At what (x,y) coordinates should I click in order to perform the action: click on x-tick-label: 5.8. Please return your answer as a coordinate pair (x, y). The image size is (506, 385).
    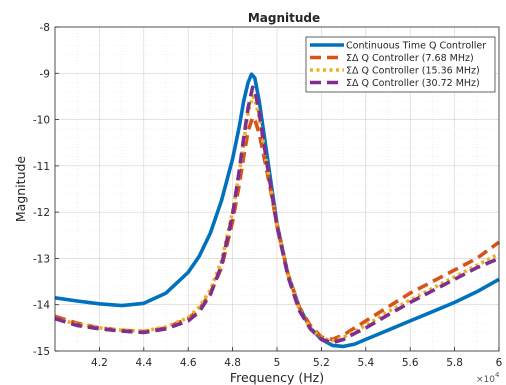
    Looking at the image, I should click on (454, 363).